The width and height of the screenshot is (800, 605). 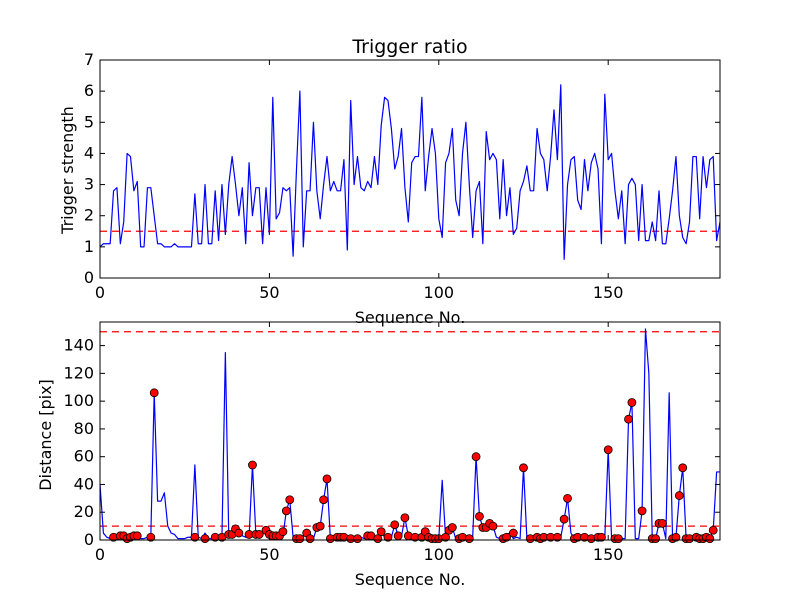 What do you see at coordinates (89, 152) in the screenshot?
I see `y-tick-label: 4` at bounding box center [89, 152].